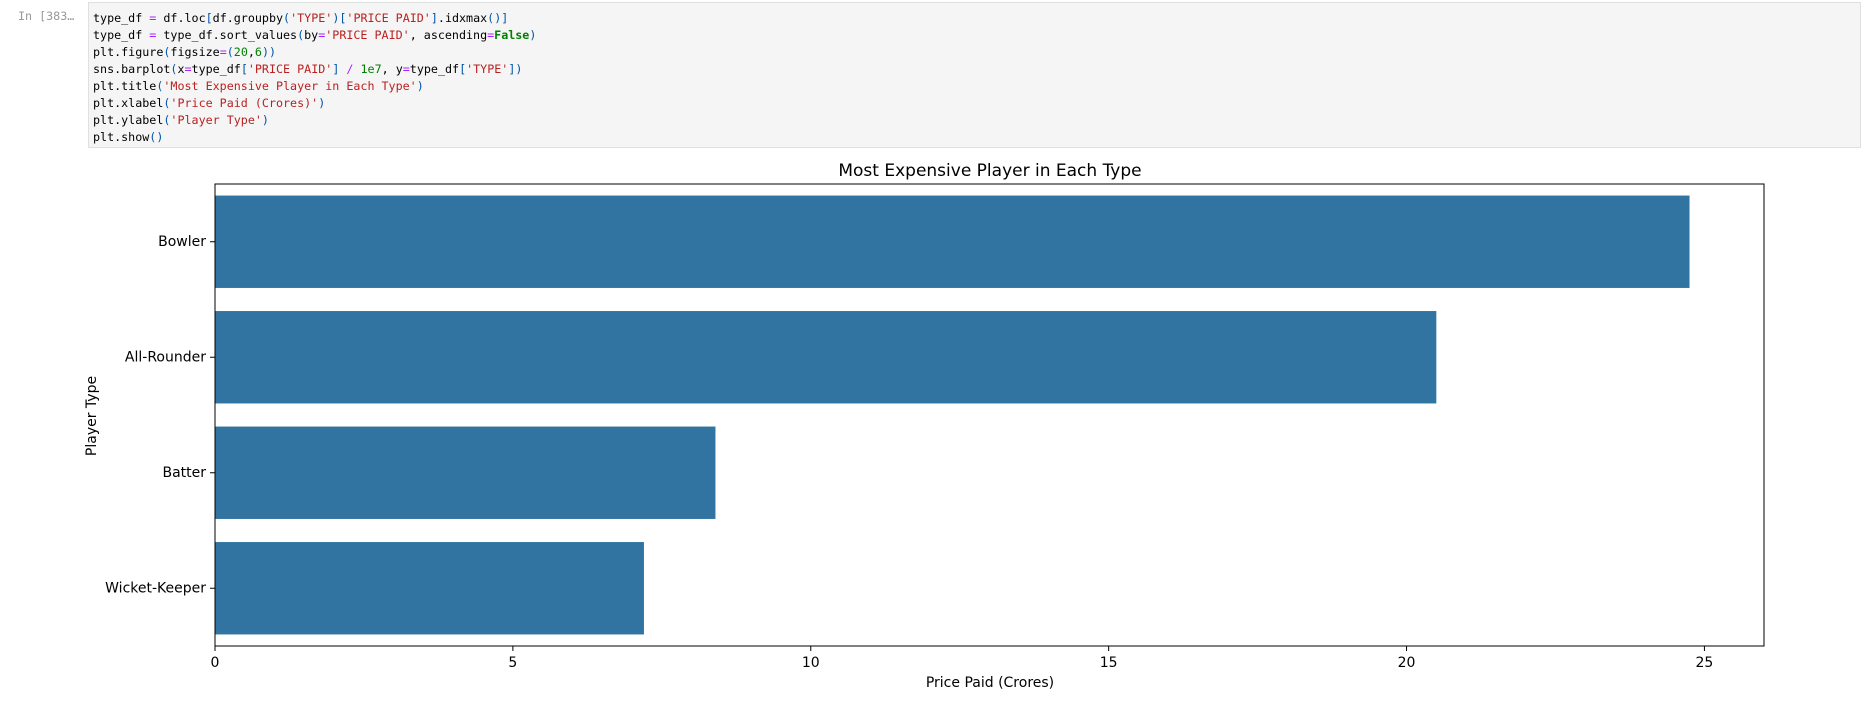  What do you see at coordinates (182, 242) in the screenshot?
I see `y-tick-label: Bowler` at bounding box center [182, 242].